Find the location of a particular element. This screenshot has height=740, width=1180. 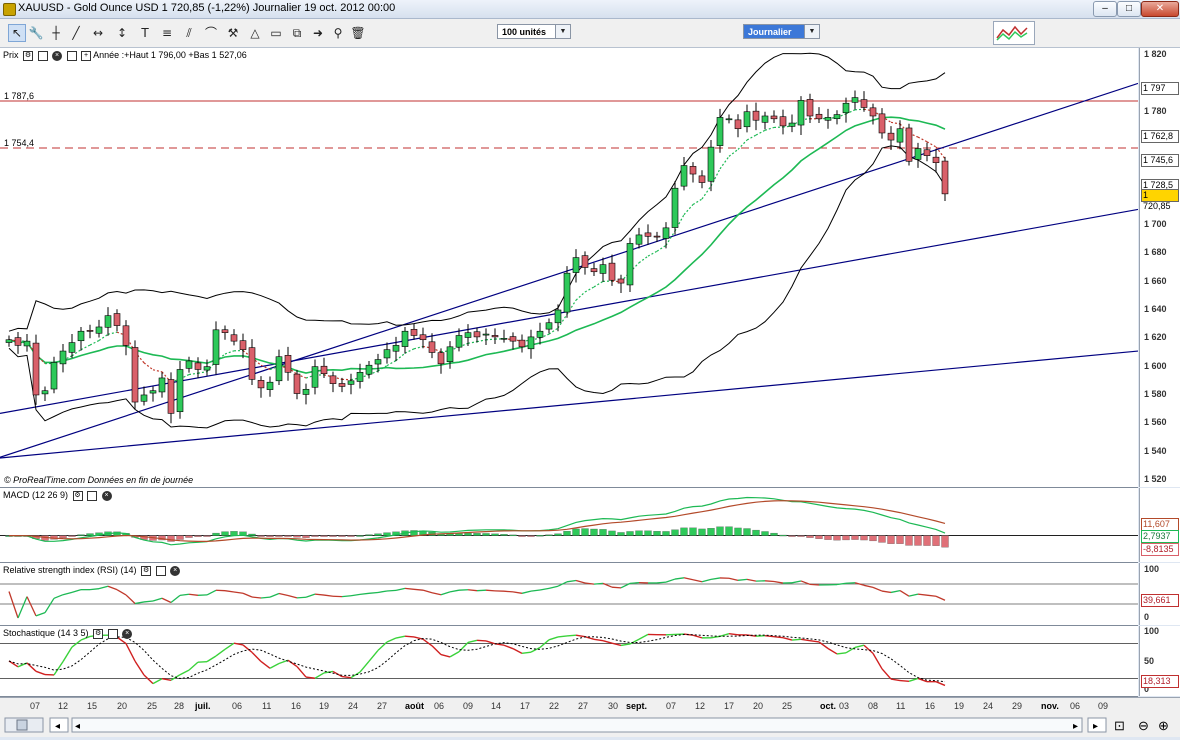

x-axis-month-label: oct. is located at coordinates (828, 706).